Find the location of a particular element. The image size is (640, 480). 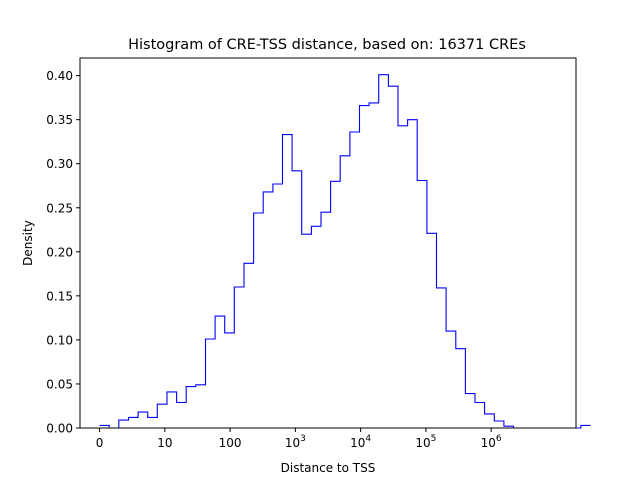

y-tick-label: 0.30 is located at coordinates (59, 164).